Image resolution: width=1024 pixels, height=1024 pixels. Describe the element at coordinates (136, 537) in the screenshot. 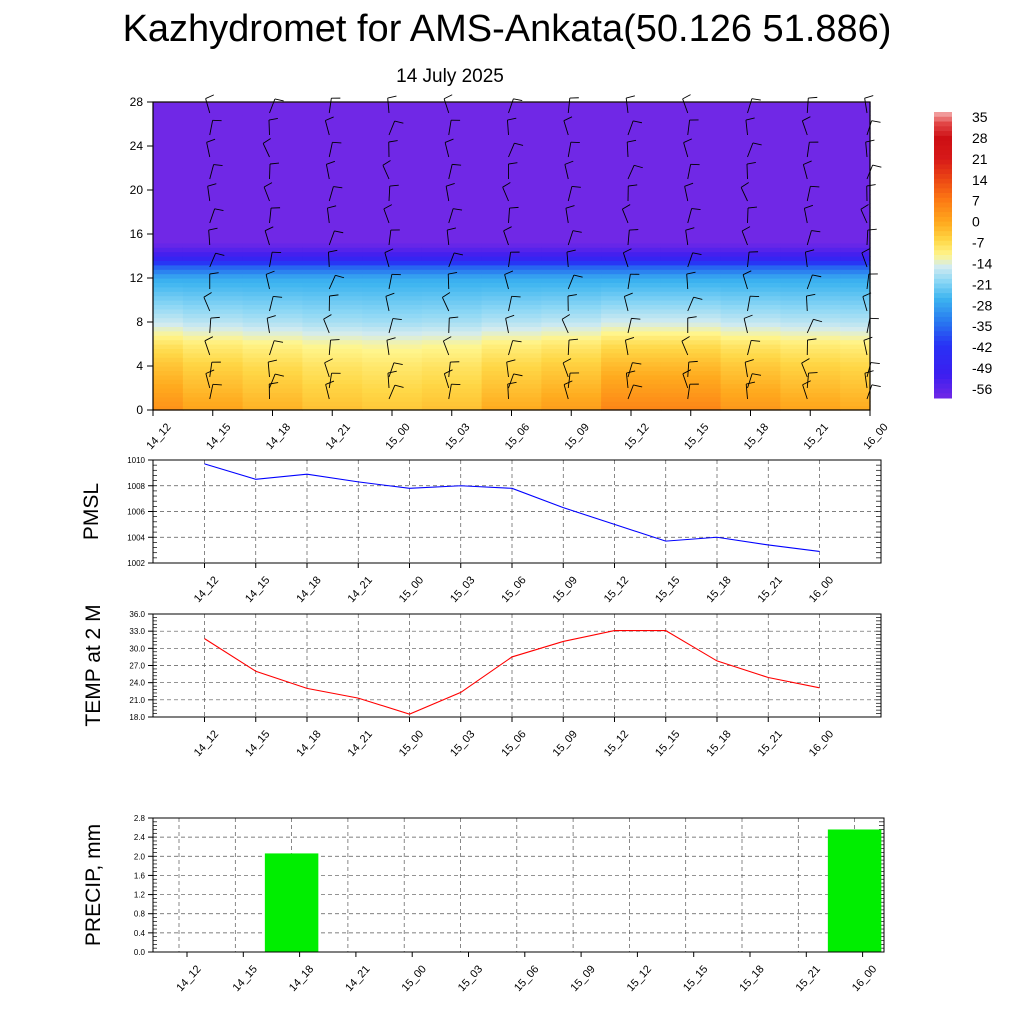

I see `pmsl-ytick-label: 1004` at that location.